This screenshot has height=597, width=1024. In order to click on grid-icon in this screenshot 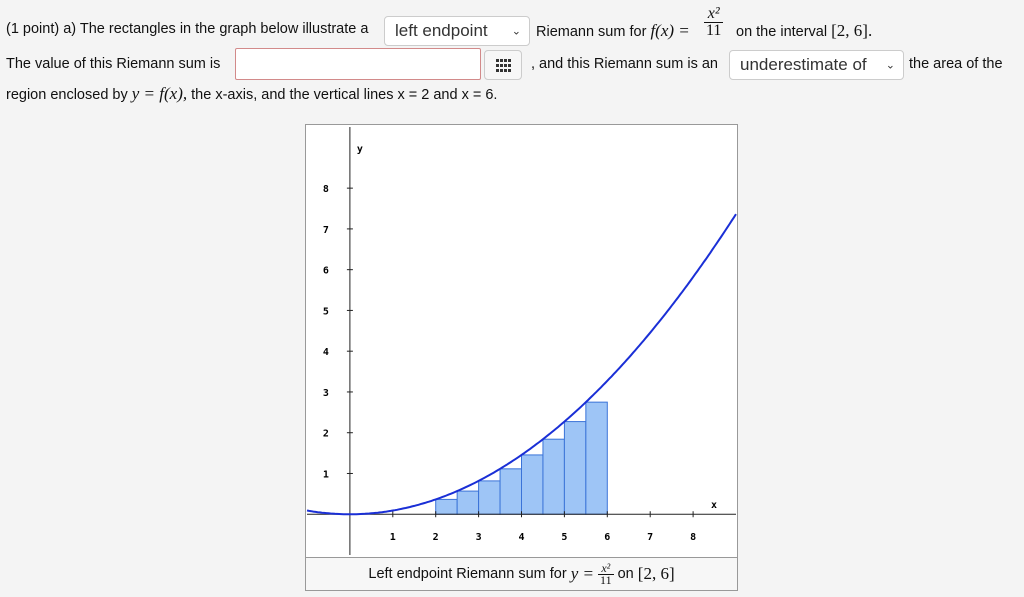, I will do `click(503, 65)`.